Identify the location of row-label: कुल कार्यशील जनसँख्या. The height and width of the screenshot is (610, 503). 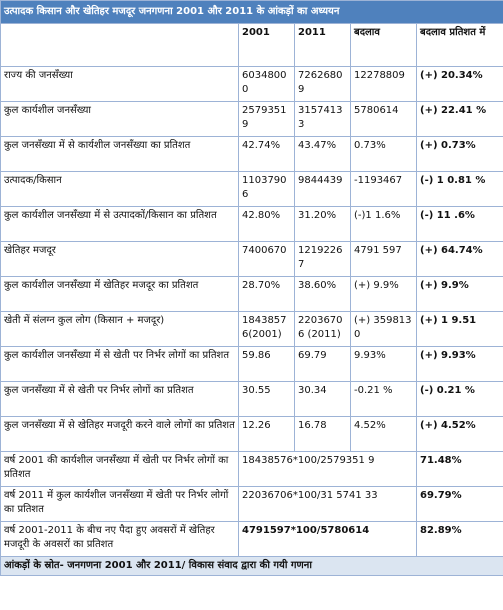
(119, 119).